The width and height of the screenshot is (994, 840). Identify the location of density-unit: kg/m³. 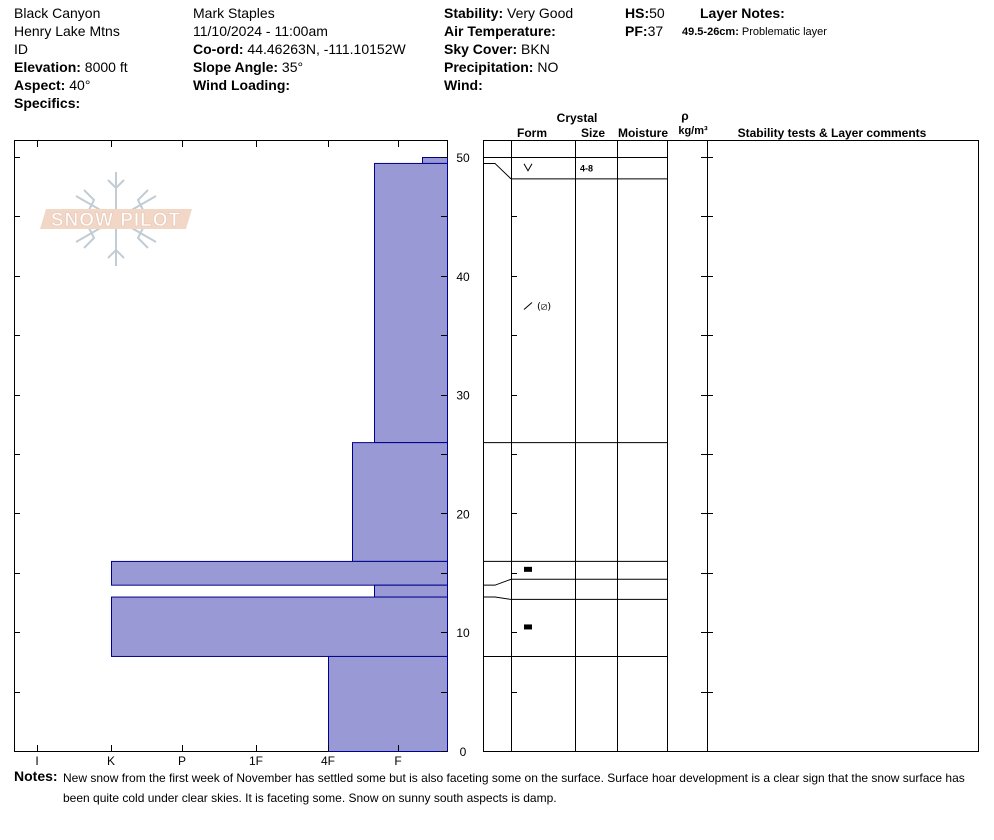
(693, 131).